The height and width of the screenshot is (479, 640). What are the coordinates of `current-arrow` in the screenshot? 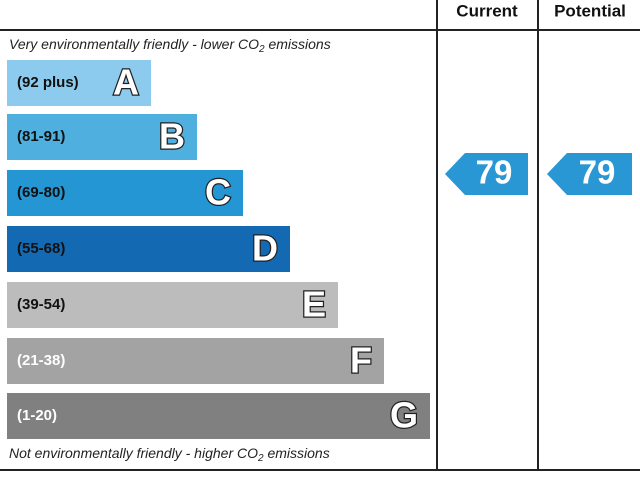 It's located at (486, 174).